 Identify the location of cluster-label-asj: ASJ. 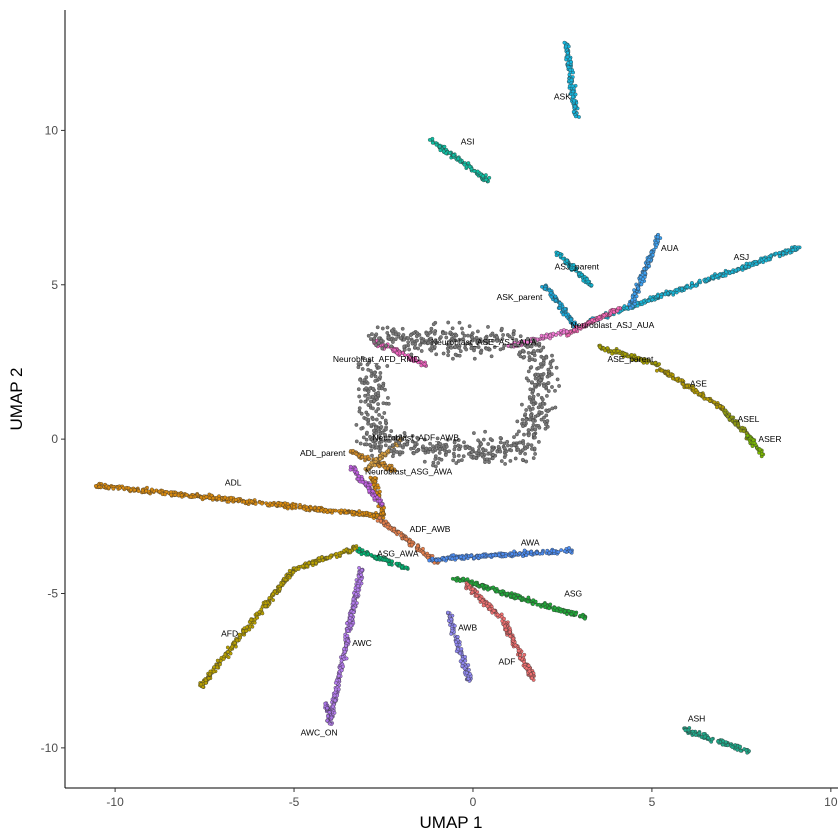
(742, 257).